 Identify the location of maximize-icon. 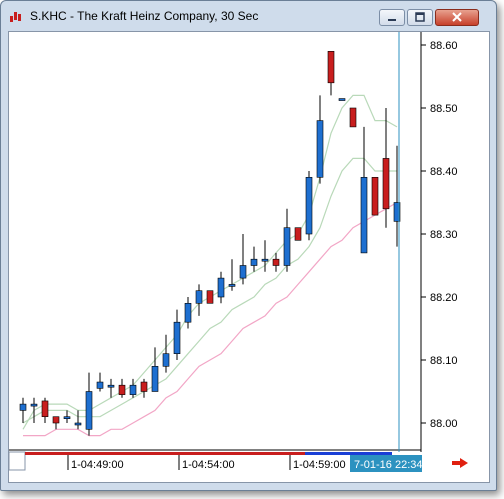
(420, 17).